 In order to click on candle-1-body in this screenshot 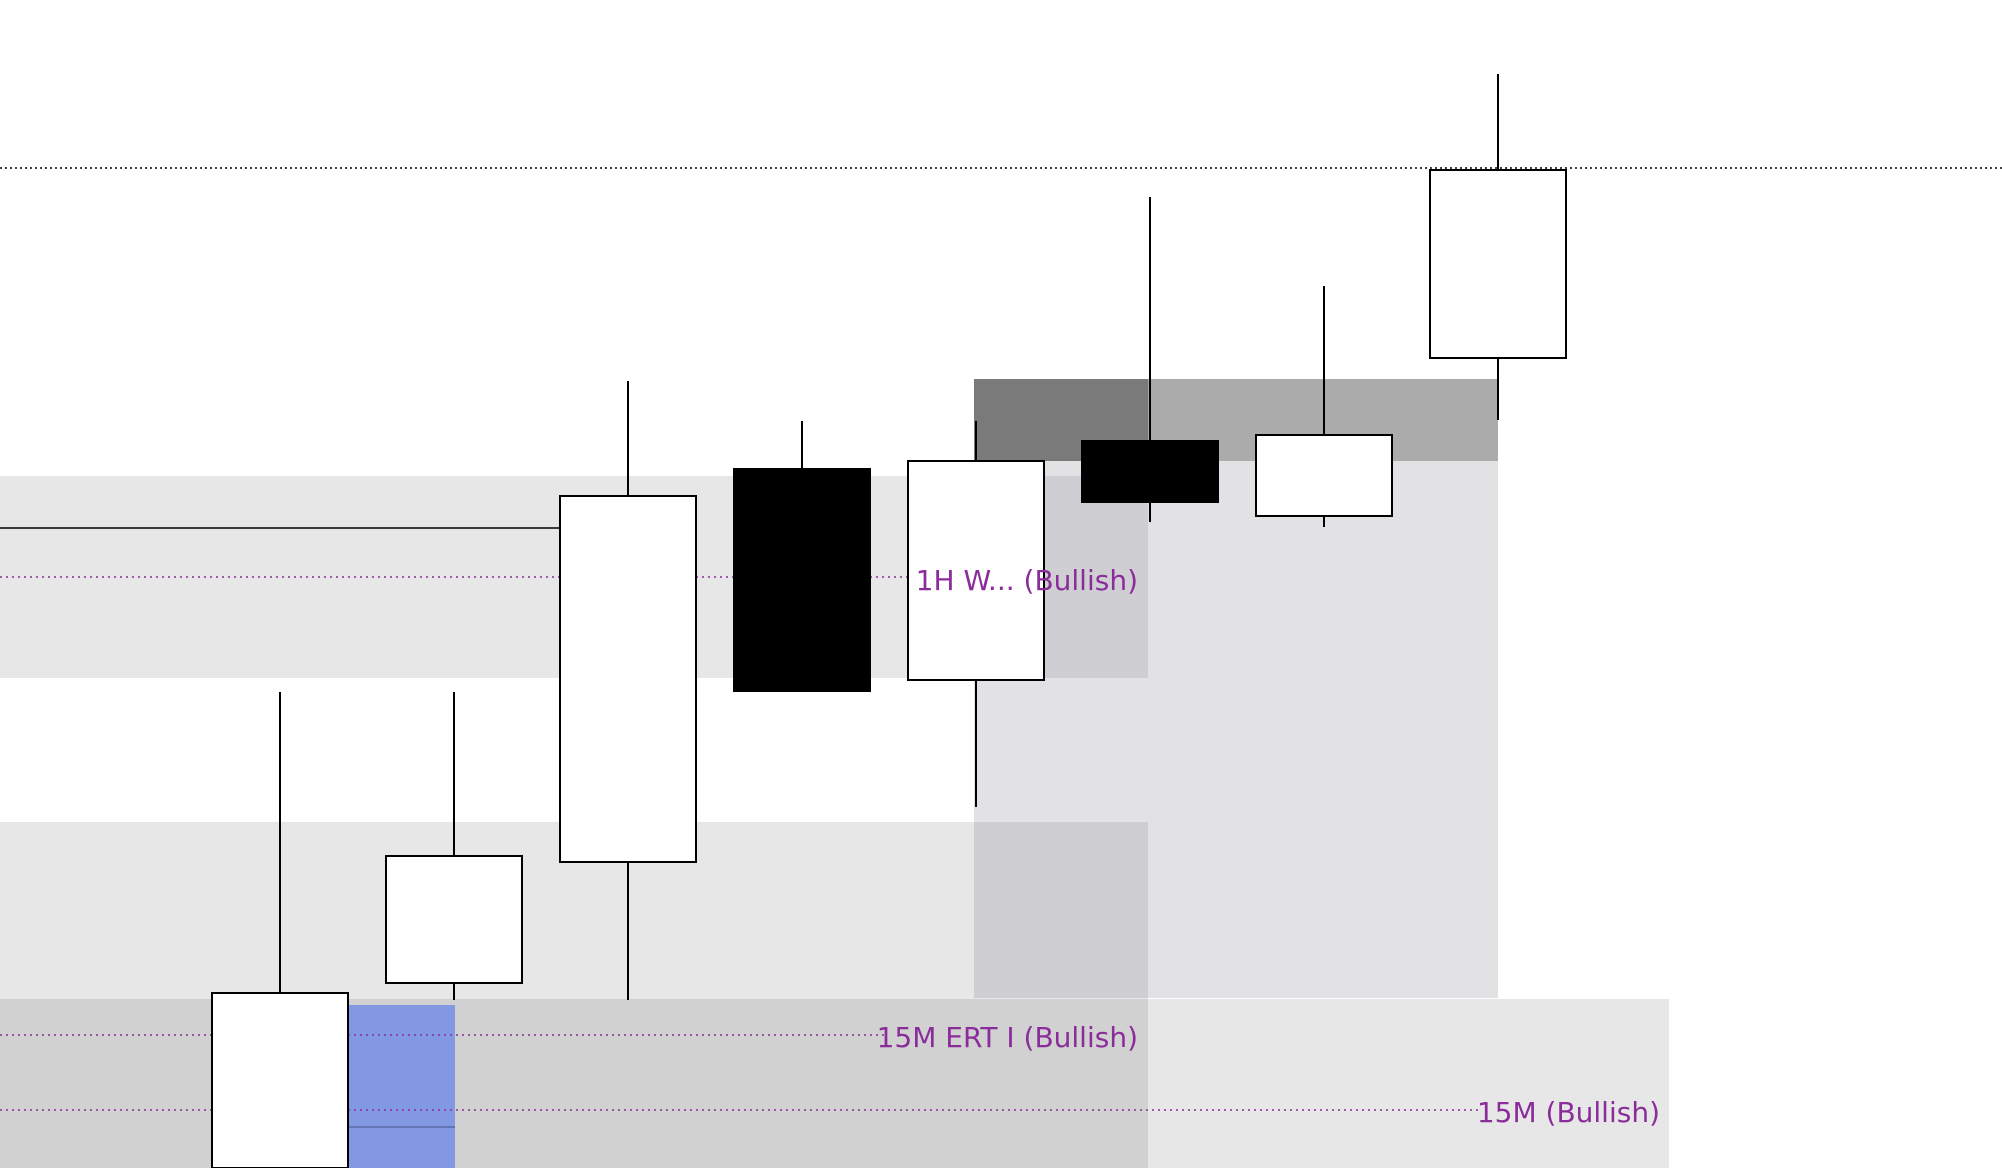, I will do `click(454, 919)`.